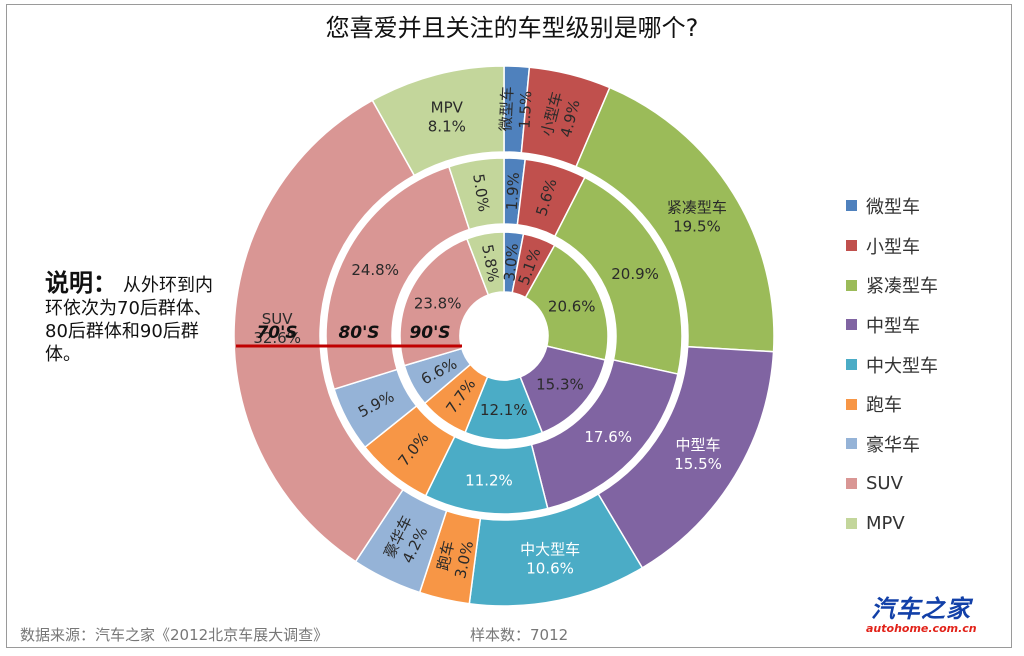  I want to click on ring2-label-3: 17.6%, so click(608, 437).